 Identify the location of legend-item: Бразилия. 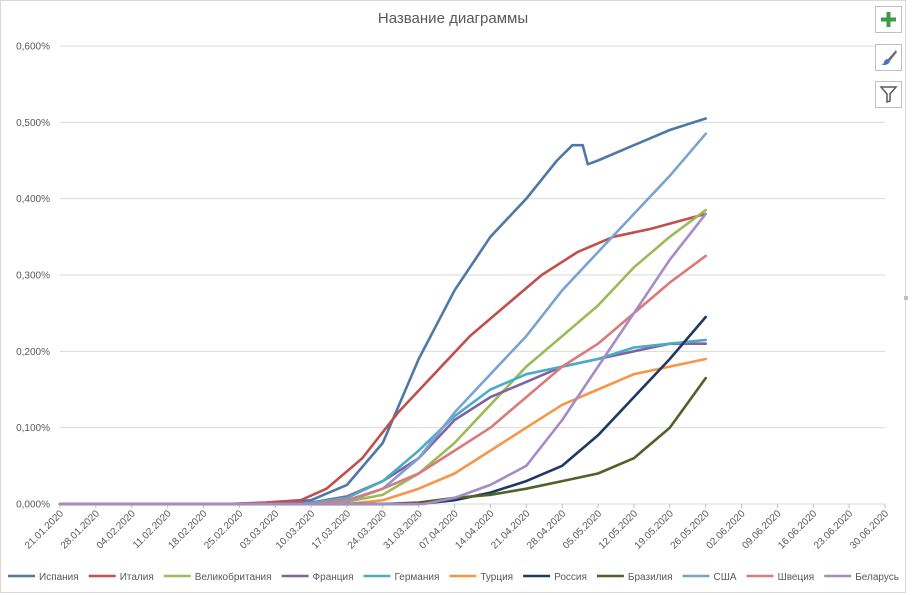
(634, 577).